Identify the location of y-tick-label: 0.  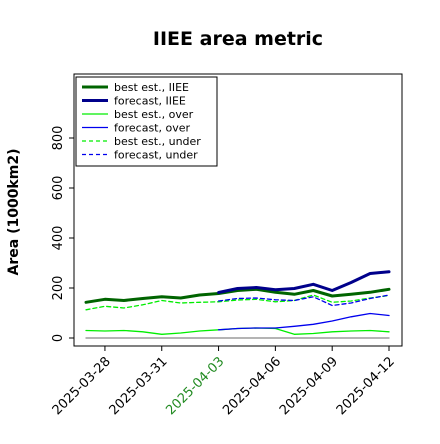
(58, 338).